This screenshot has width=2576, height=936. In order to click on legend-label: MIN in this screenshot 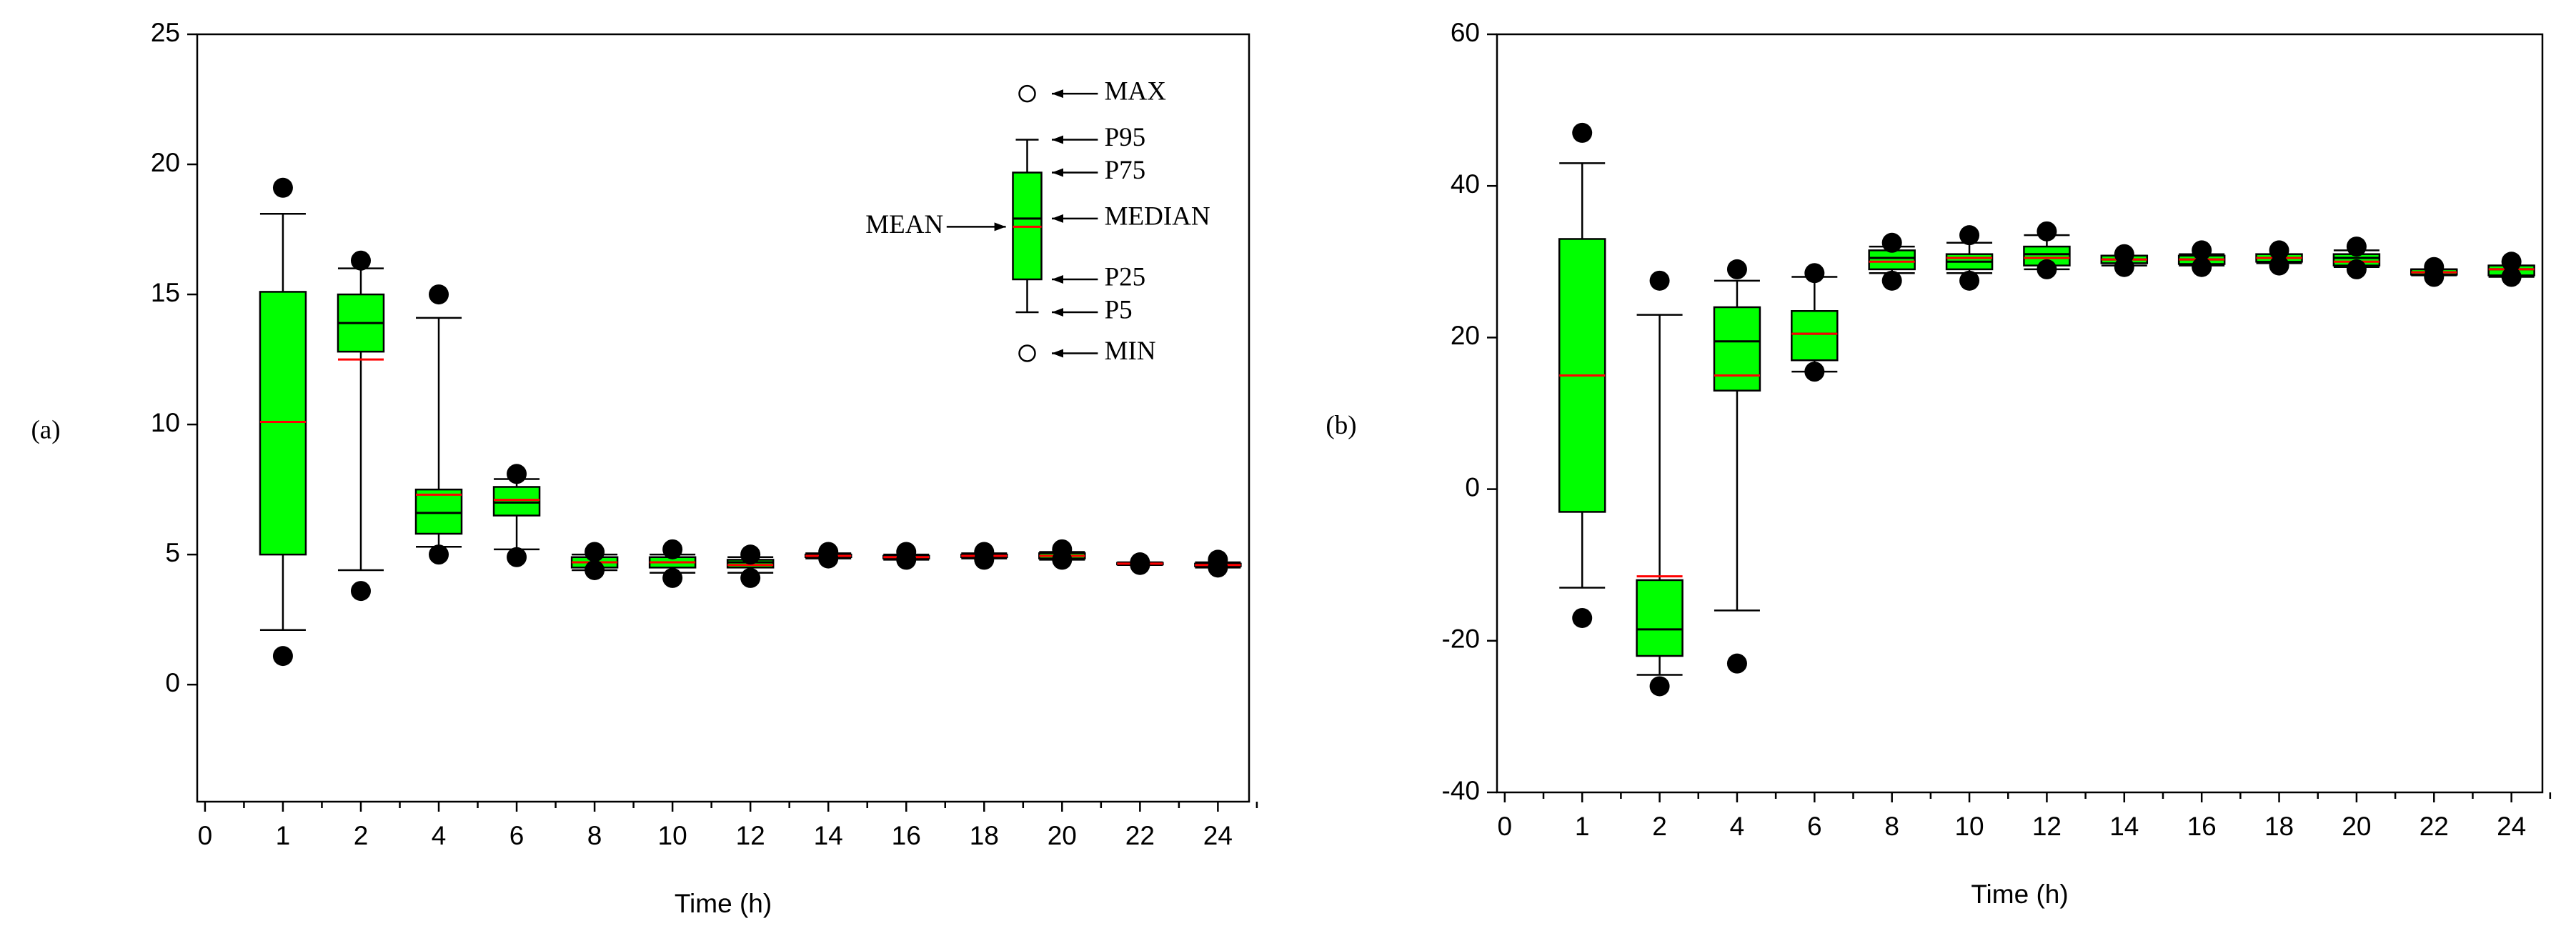, I will do `click(1130, 351)`.